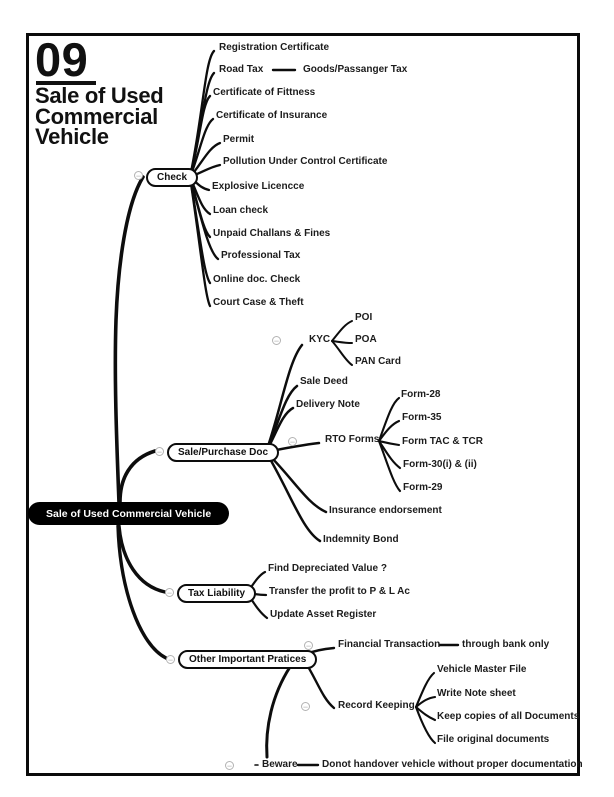 This screenshot has height=797, width=614. I want to click on leaf-pan-card: PAN Card, so click(378, 361).